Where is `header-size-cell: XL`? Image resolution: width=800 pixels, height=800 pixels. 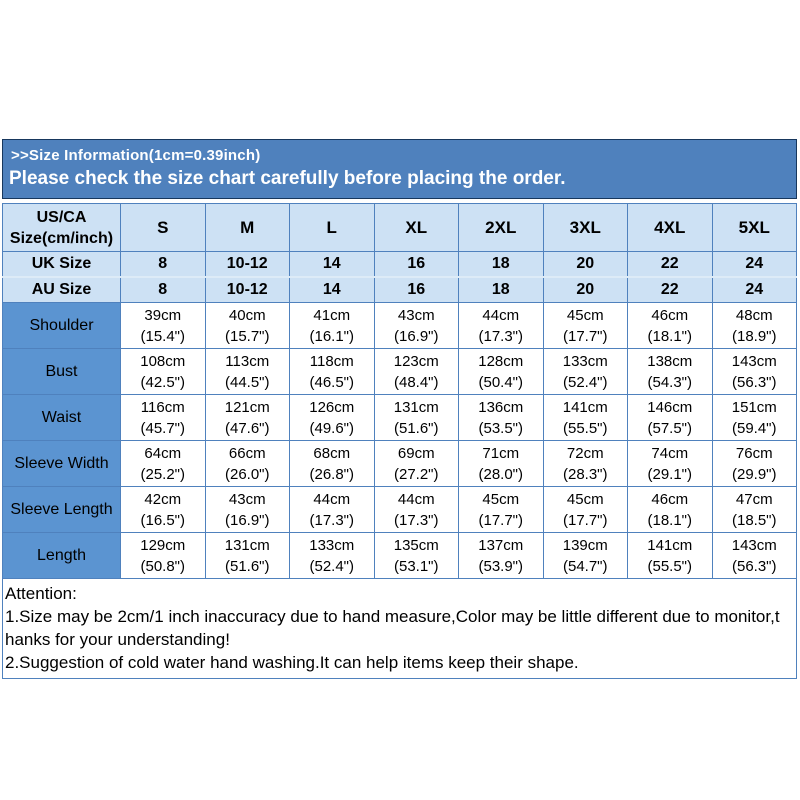 header-size-cell: XL is located at coordinates (416, 227).